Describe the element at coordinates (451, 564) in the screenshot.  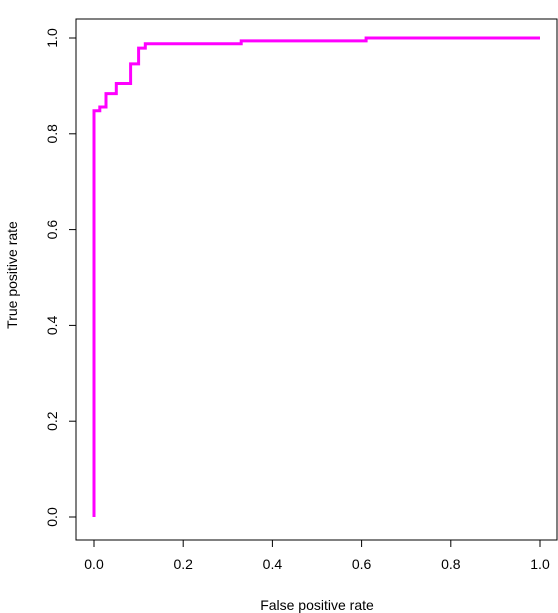
I see `x-tick-label: 0.8` at that location.